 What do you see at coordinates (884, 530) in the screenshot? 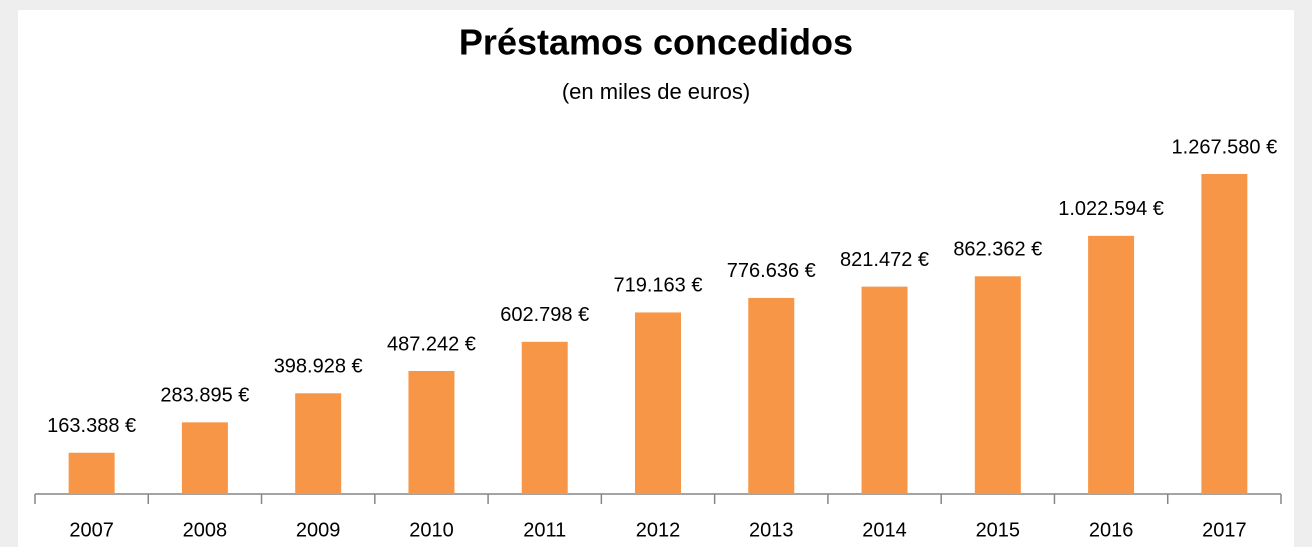
I see `x-tick-label: 2014` at bounding box center [884, 530].